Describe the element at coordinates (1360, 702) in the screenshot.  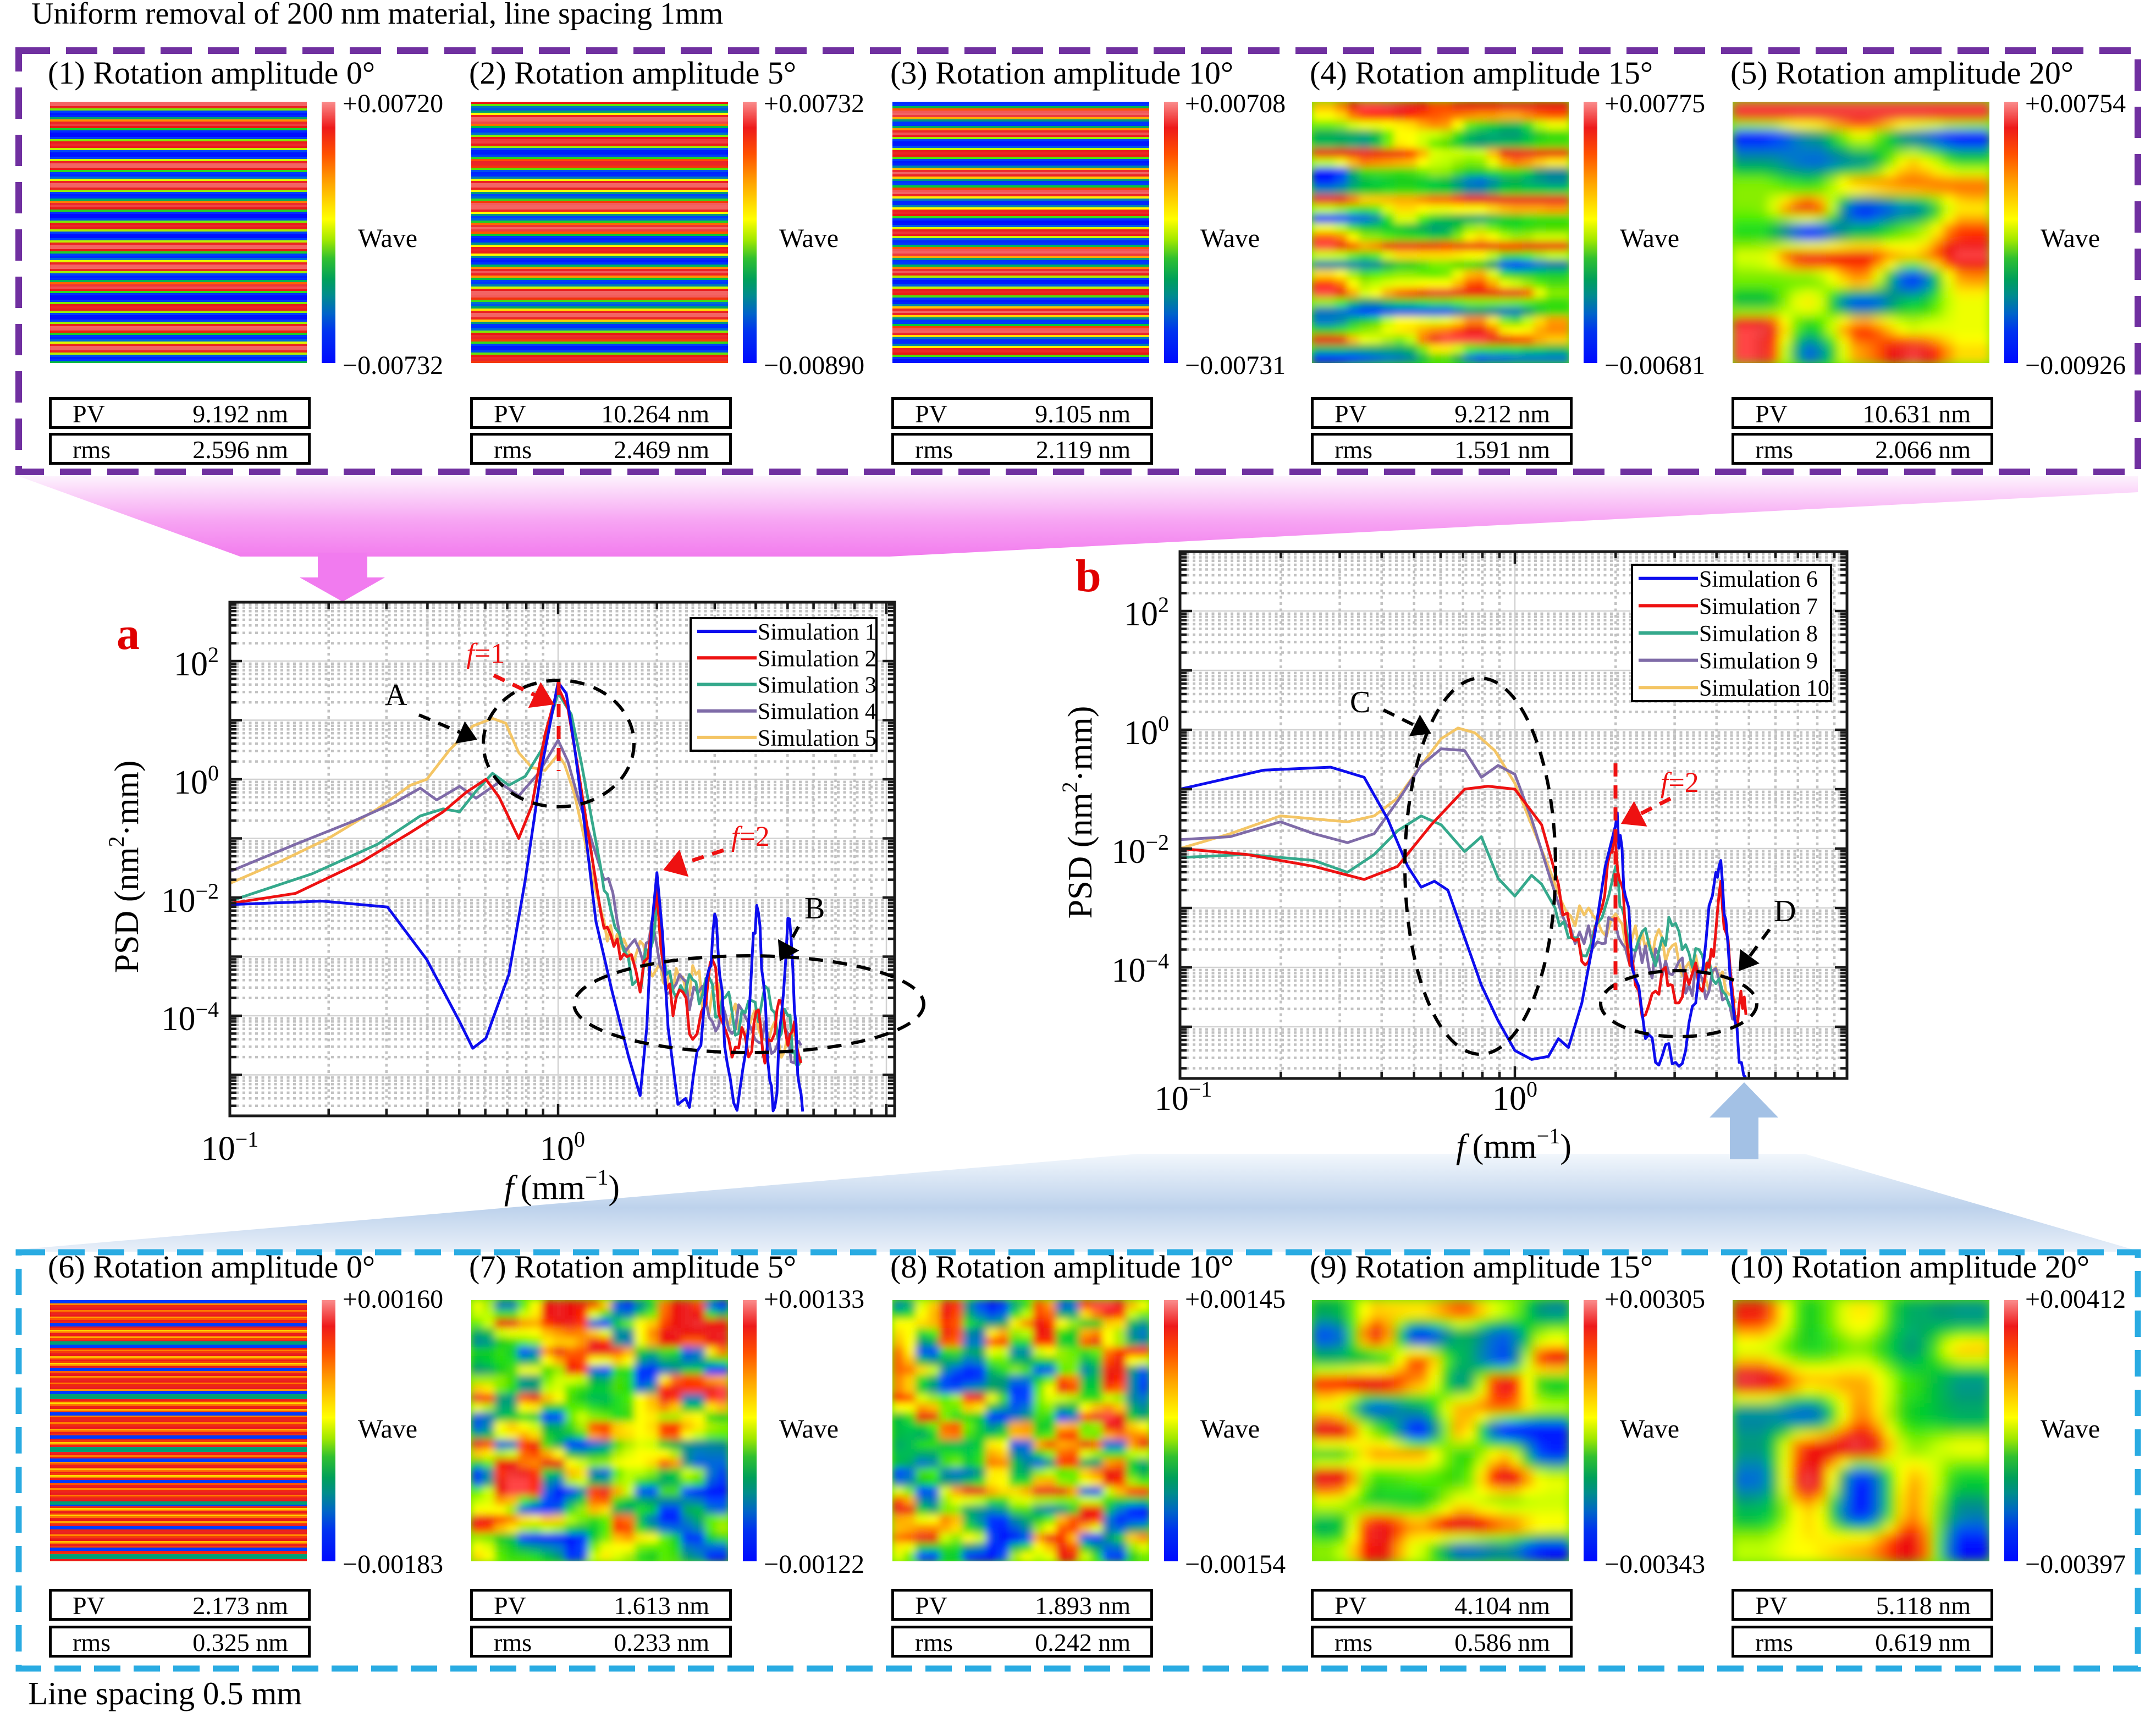
I see `svg-text: C` at that location.